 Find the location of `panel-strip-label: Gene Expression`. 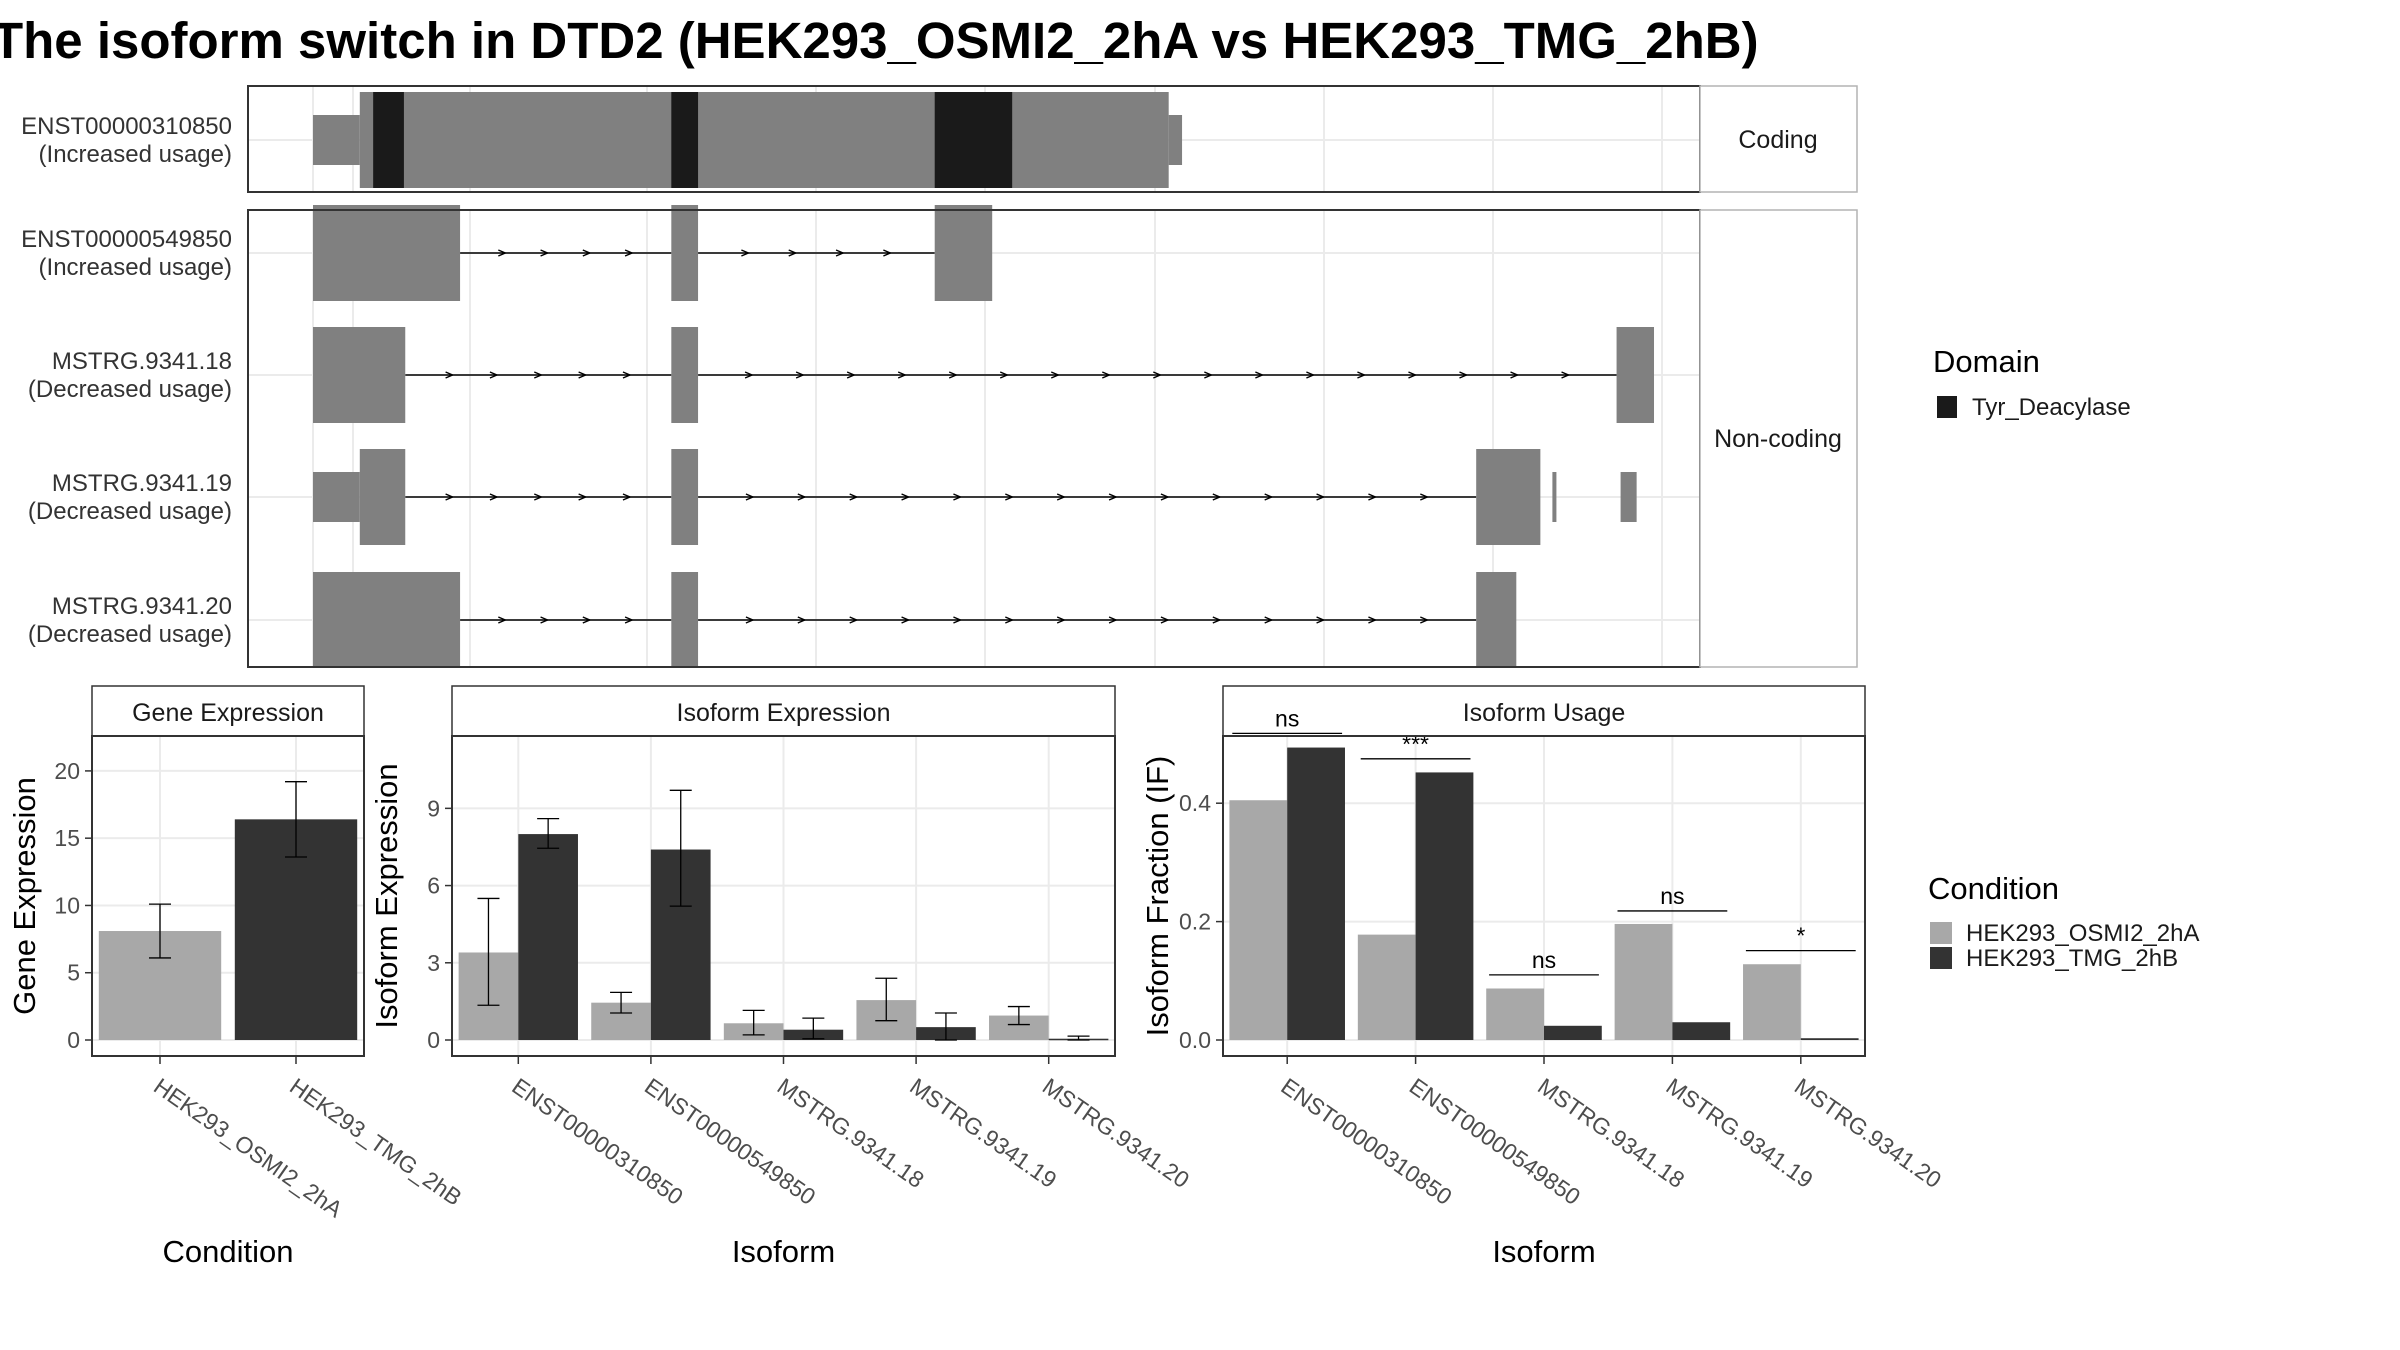

panel-strip-label: Gene Expression is located at coordinates (228, 713).